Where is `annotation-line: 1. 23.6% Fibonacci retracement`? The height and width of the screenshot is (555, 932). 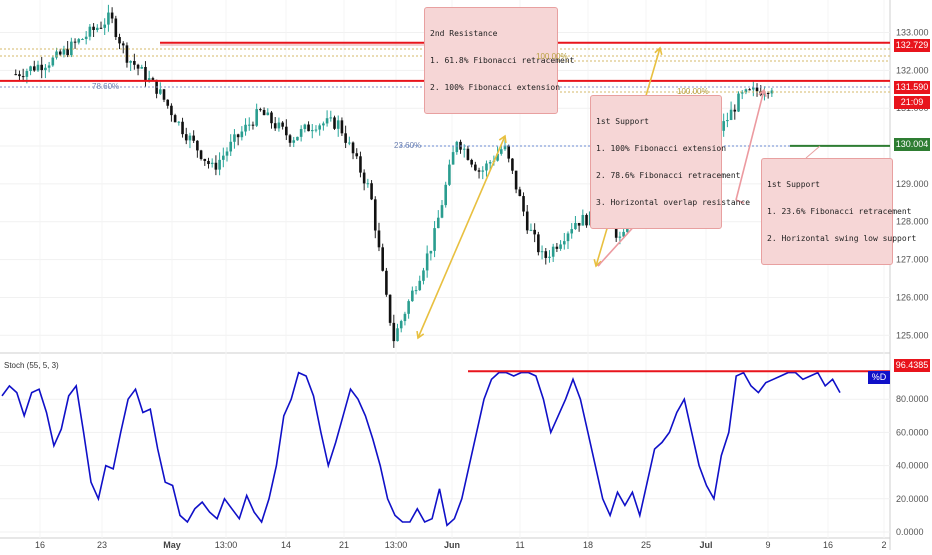 annotation-line: 1. 23.6% Fibonacci retracement is located at coordinates (839, 211).